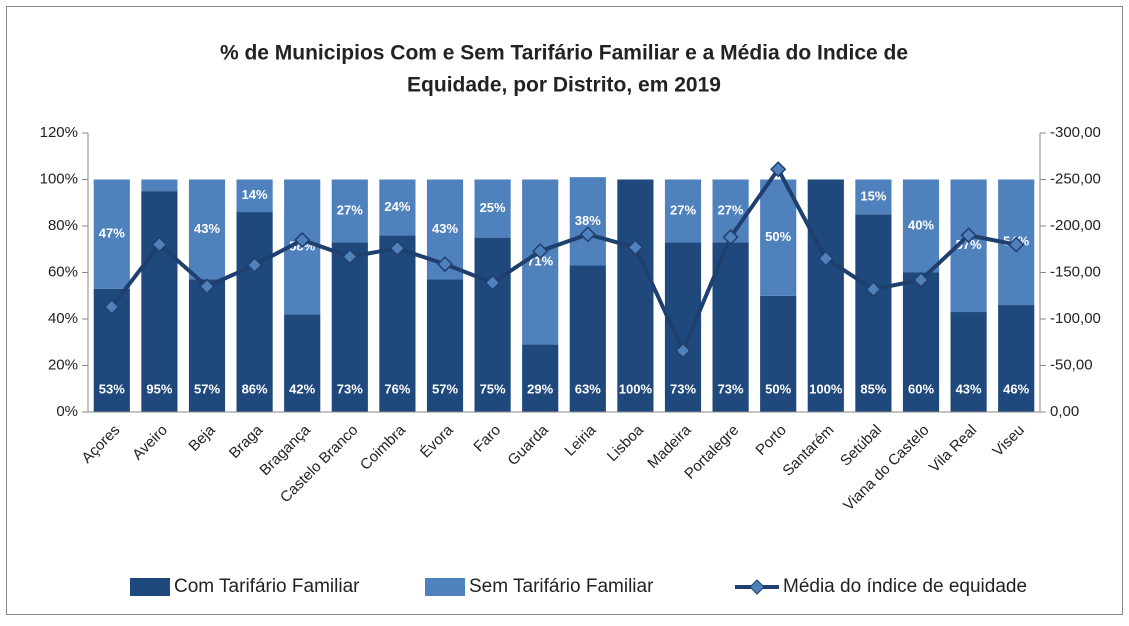  I want to click on data-label: 53%, so click(112, 388).